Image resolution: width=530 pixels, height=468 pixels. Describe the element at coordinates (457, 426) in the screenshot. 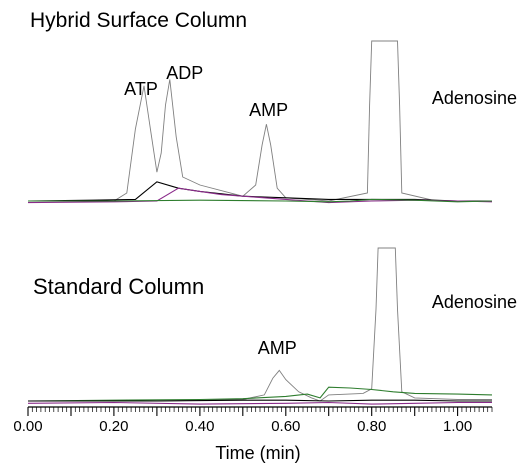

I see `x-tick-label: 1.00` at that location.